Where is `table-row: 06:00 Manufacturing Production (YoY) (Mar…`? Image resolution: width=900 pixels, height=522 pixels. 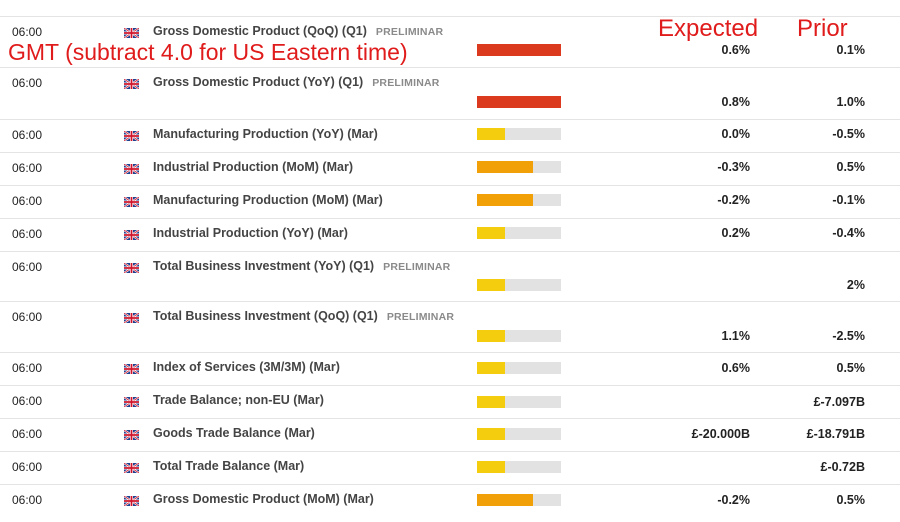 table-row: 06:00 Manufacturing Production (YoY) (Mar… is located at coordinates (450, 136).